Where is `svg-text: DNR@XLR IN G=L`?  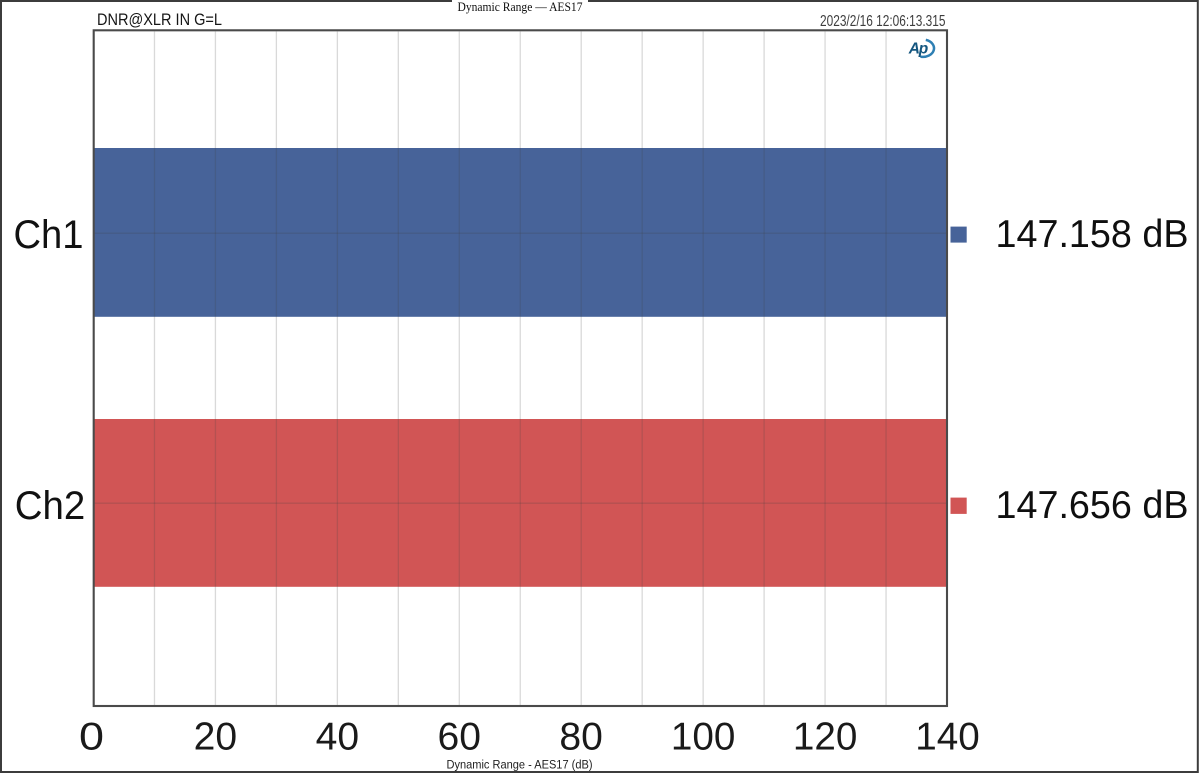
svg-text: DNR@XLR IN G=L is located at coordinates (159, 20).